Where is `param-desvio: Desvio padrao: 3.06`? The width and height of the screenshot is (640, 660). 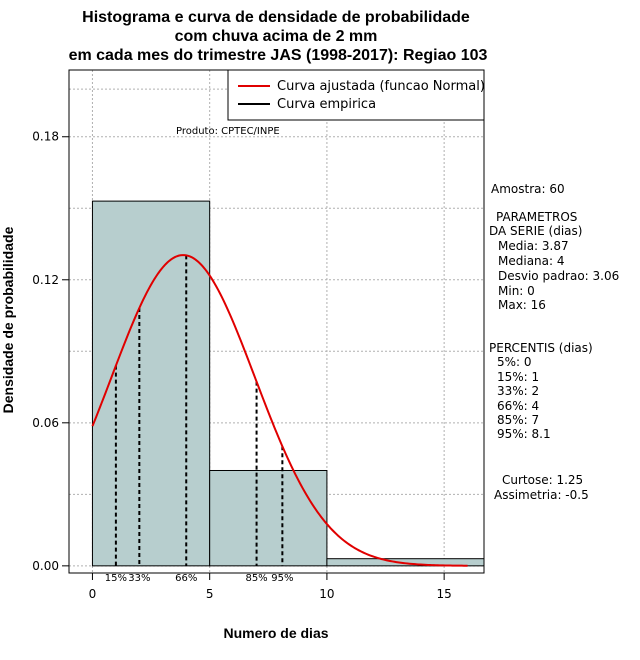
param-desvio: Desvio padrao: 3.06 is located at coordinates (558, 276).